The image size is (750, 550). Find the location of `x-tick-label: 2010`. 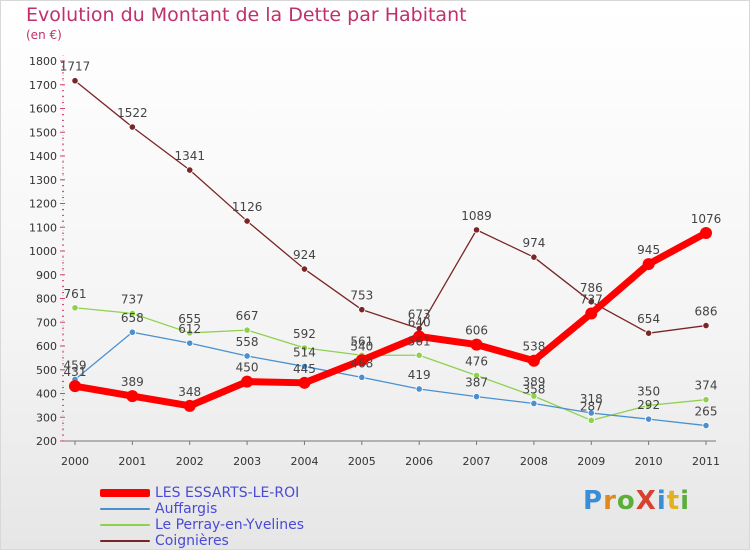

x-tick-label: 2010 is located at coordinates (649, 461).